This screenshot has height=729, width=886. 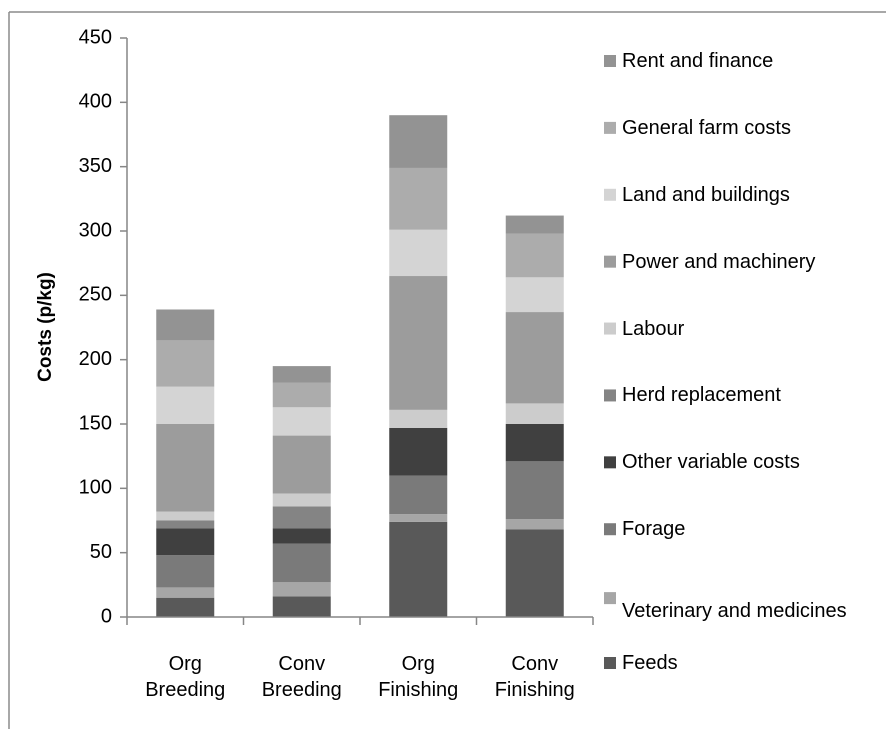 What do you see at coordinates (95, 230) in the screenshot?
I see `y-tick-label: 300` at bounding box center [95, 230].